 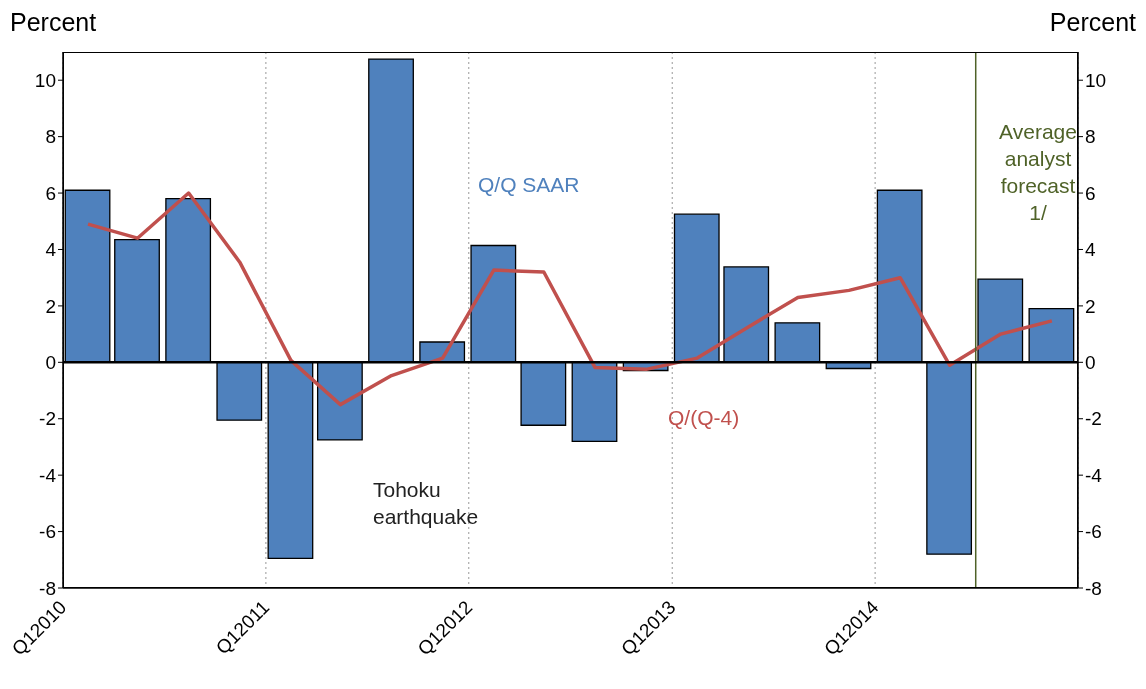 What do you see at coordinates (53, 22) in the screenshot?
I see `y-axis-title: Percent` at bounding box center [53, 22].